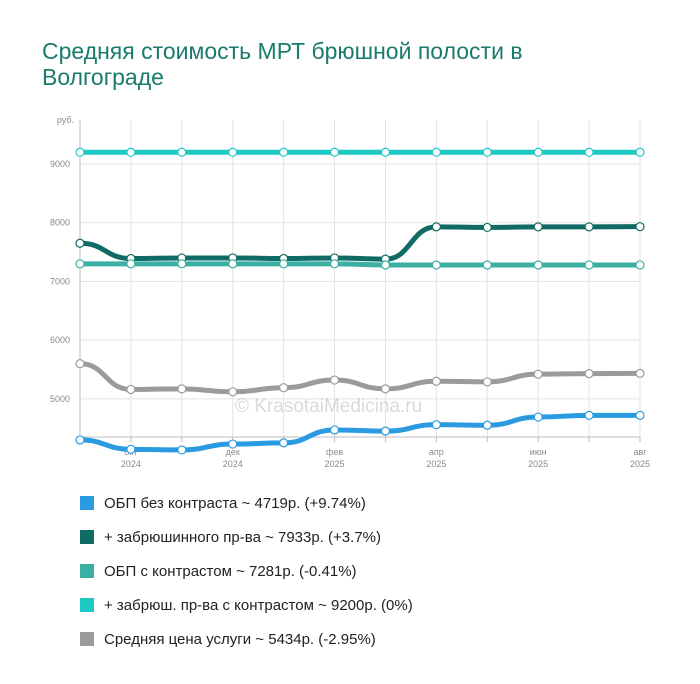 Image resolution: width=700 pixels, height=684 pixels. I want to click on x-tick-label-month: фев, so click(334, 452).